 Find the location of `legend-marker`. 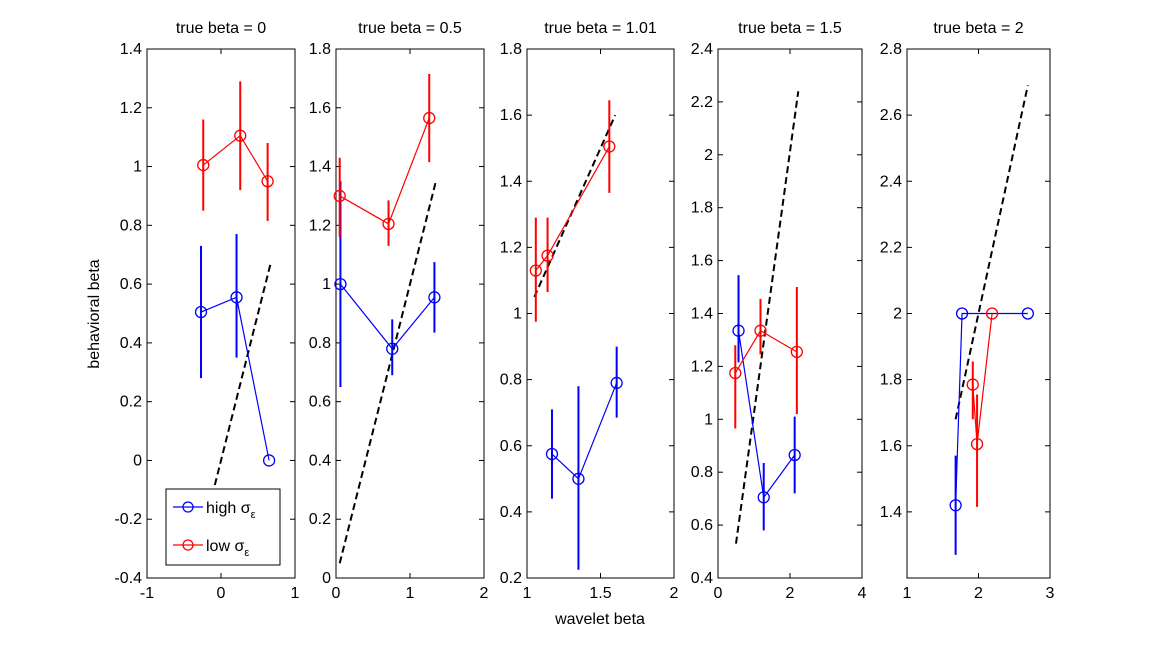

legend-marker is located at coordinates (188, 507).